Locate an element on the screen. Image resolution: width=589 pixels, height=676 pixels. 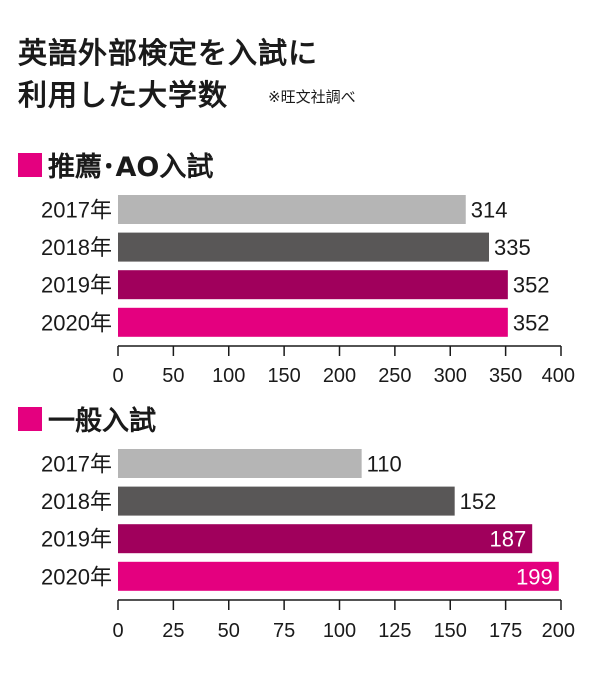
x-tick-label-1-7: 175 is located at coordinates (505, 631).